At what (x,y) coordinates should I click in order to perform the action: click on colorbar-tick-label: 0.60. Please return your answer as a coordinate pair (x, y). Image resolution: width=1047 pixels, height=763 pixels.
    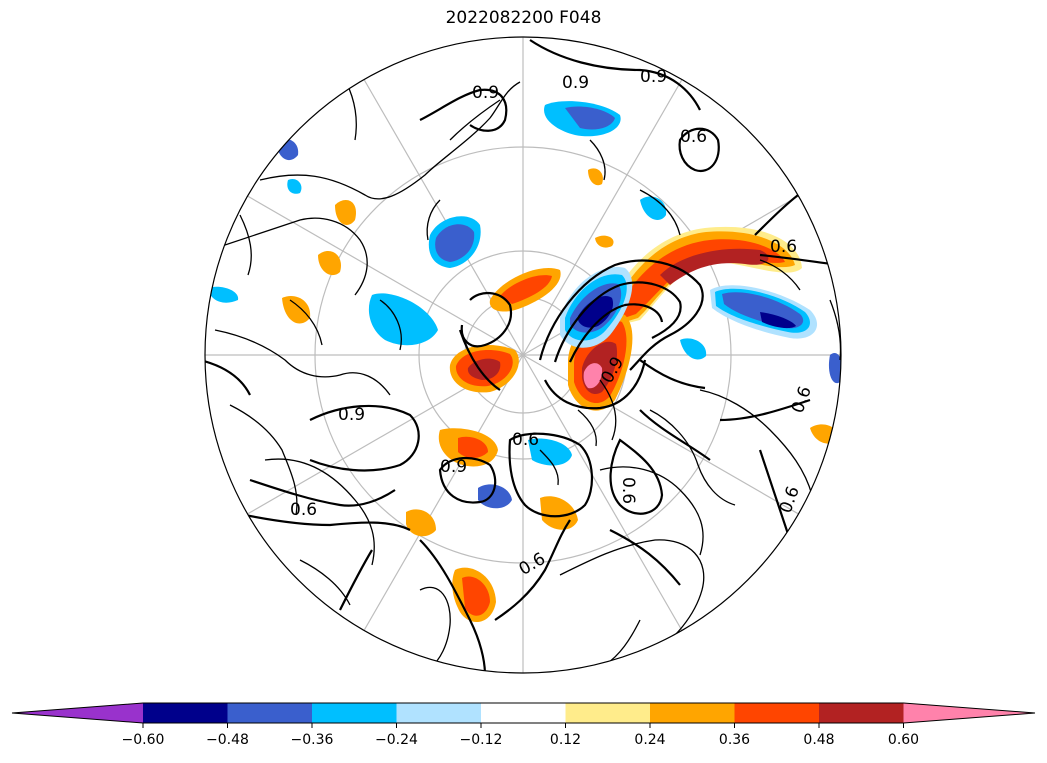
    Looking at the image, I should click on (903, 740).